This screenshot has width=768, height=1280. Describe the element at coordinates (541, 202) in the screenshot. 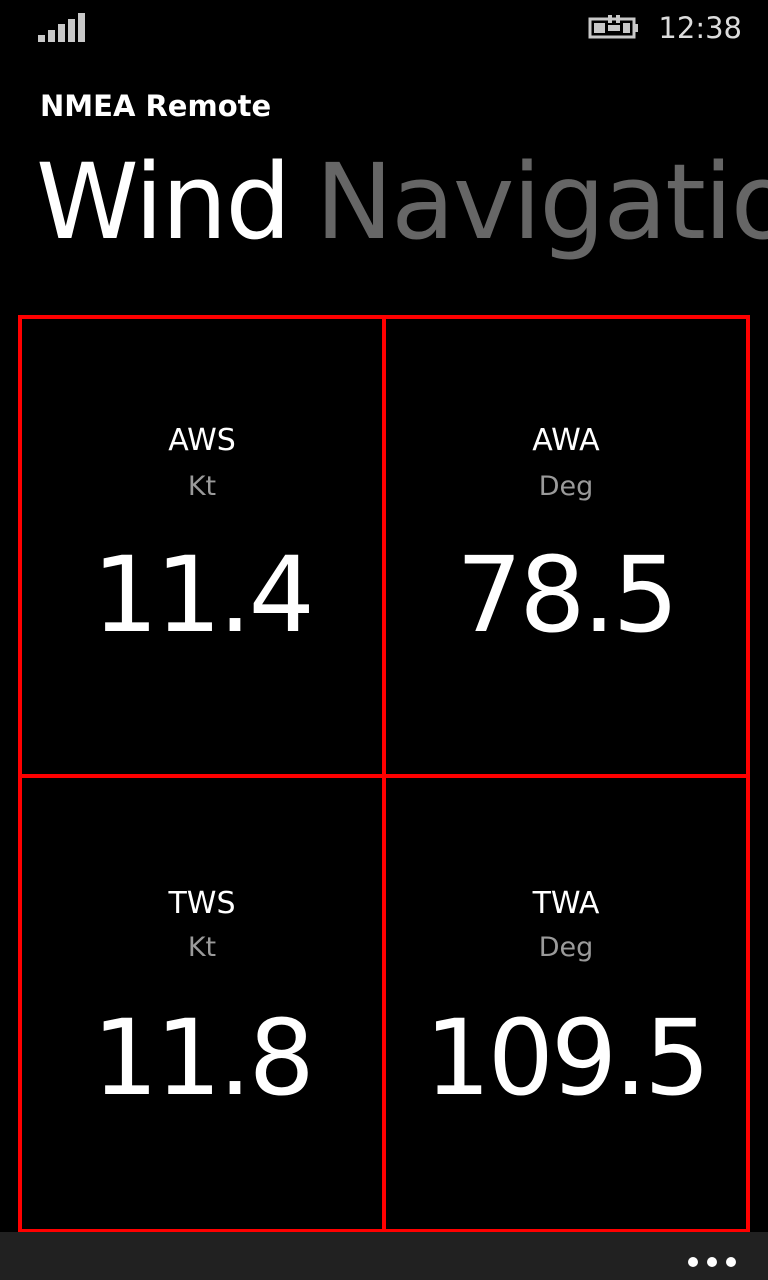

I see `pivot-item-navigation: Navigatio` at that location.